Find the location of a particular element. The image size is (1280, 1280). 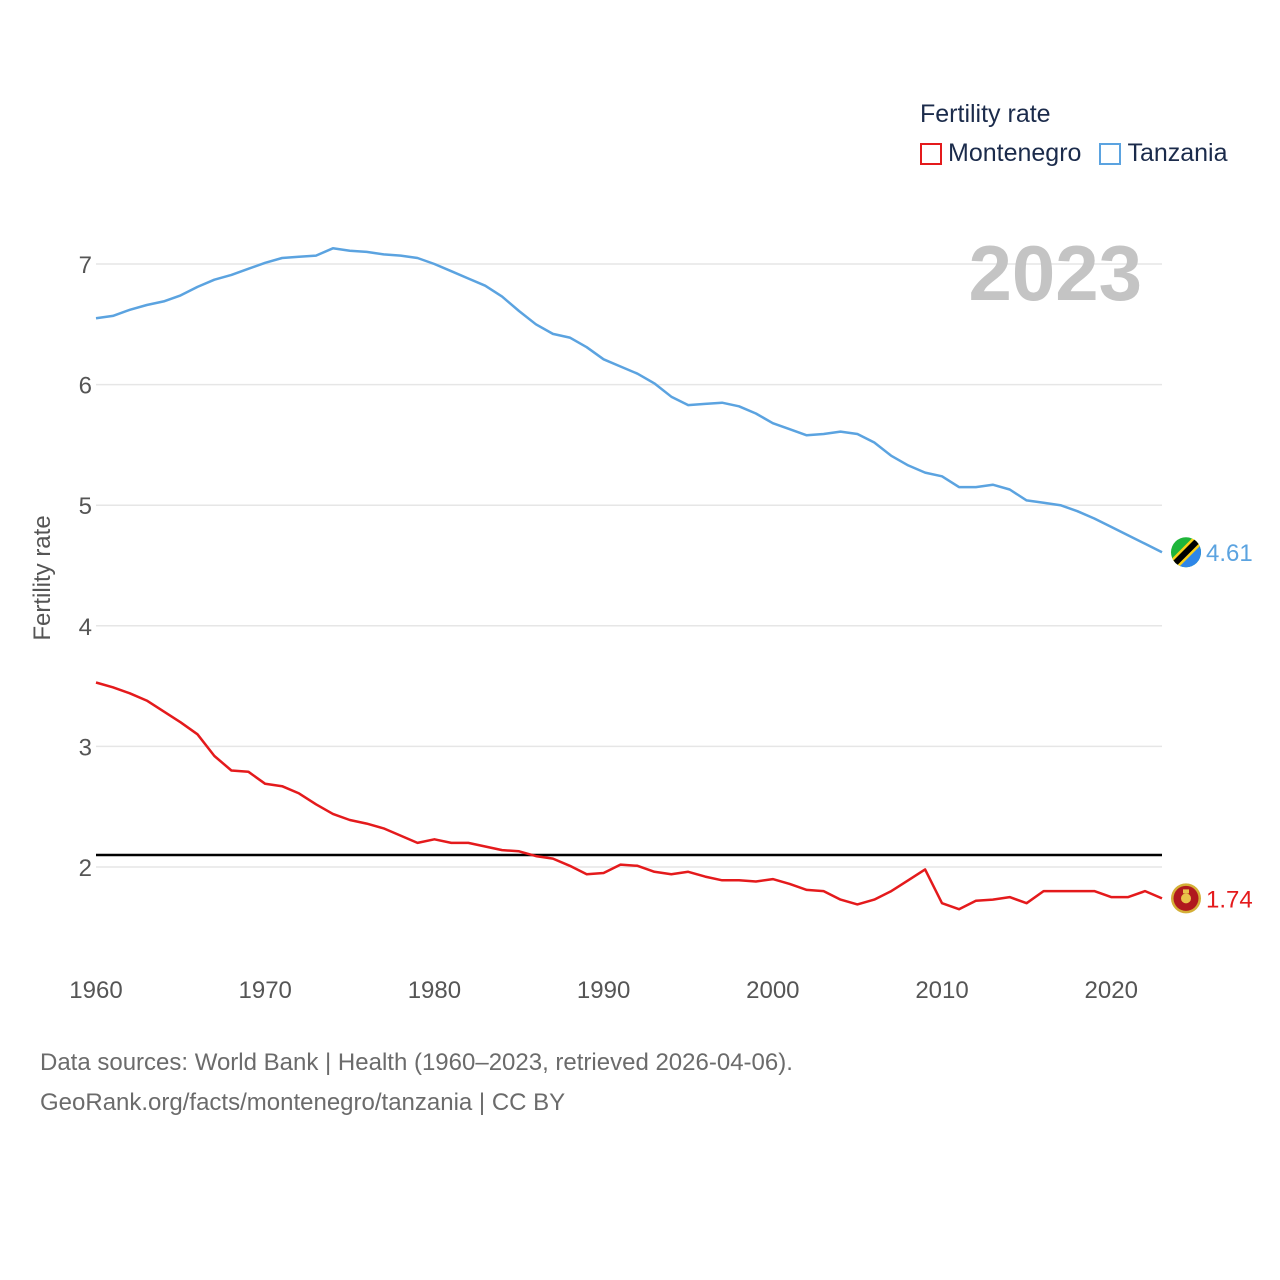

y-axis-title: Fertility rate is located at coordinates (42, 578).